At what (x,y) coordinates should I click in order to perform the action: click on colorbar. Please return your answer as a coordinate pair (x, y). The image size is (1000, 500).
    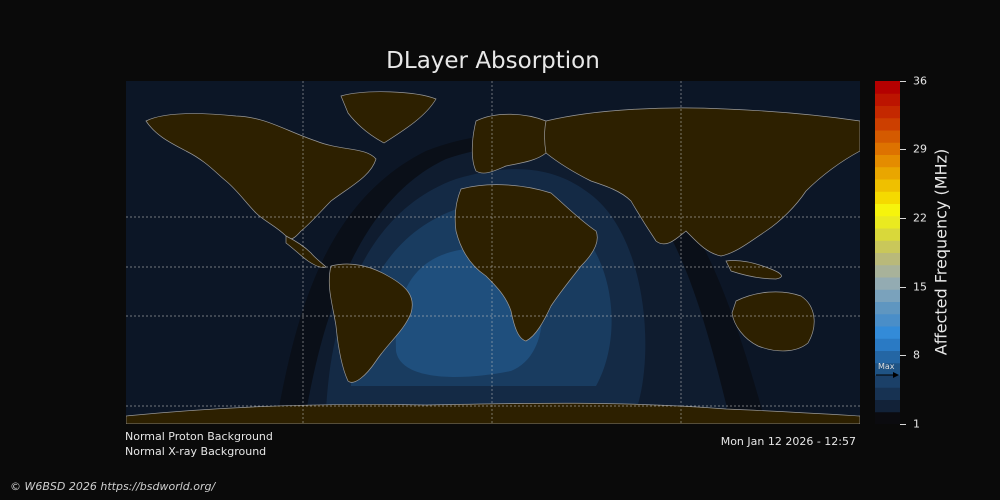
    Looking at the image, I should click on (887, 252).